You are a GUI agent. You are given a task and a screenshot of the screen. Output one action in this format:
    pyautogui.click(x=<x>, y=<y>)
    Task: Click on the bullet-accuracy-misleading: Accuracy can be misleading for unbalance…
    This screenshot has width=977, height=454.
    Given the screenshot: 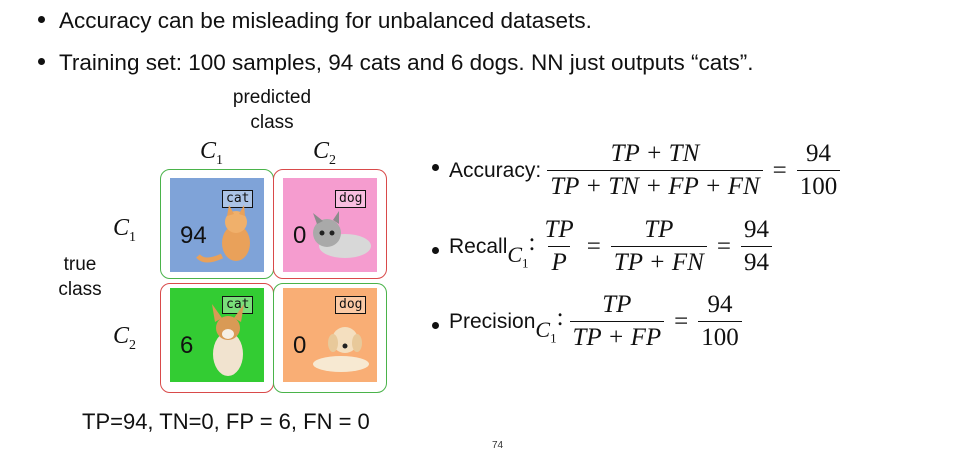 What is the action you would take?
    pyautogui.click(x=315, y=21)
    